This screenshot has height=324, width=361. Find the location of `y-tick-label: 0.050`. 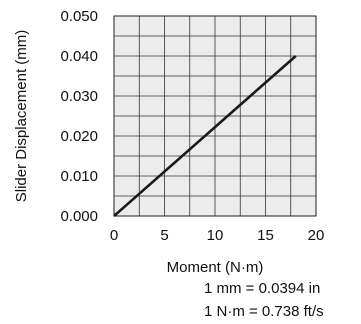

y-tick-label: 0.050 is located at coordinates (79, 16).